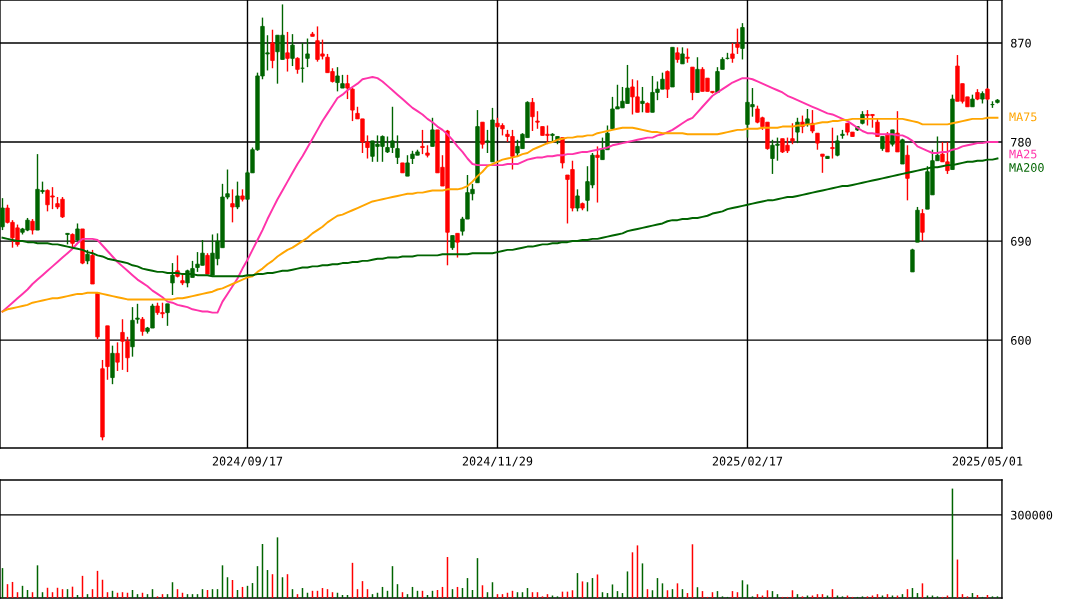 The width and height of the screenshot is (1065, 600). I want to click on series-label: MA25, so click(1023, 154).